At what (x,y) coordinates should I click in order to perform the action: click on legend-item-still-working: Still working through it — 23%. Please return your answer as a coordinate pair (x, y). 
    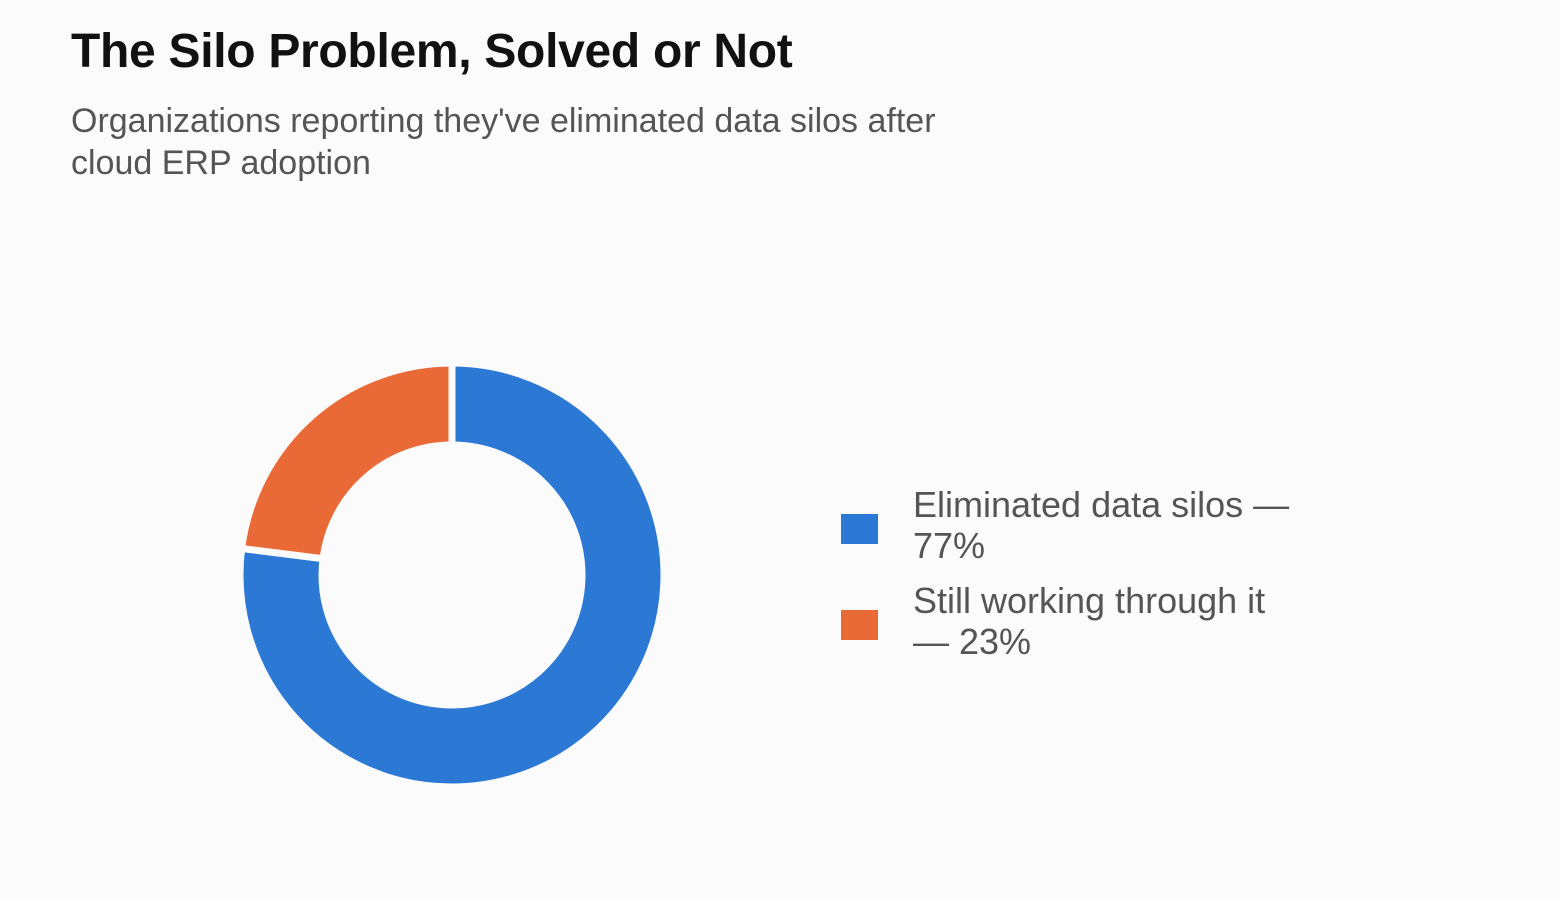
    Looking at the image, I should click on (1065, 622).